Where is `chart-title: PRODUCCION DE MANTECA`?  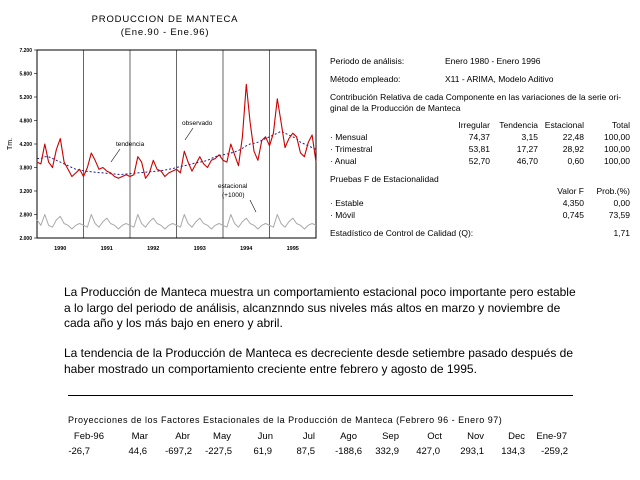
chart-title: PRODUCCION DE MANTECA is located at coordinates (165, 19).